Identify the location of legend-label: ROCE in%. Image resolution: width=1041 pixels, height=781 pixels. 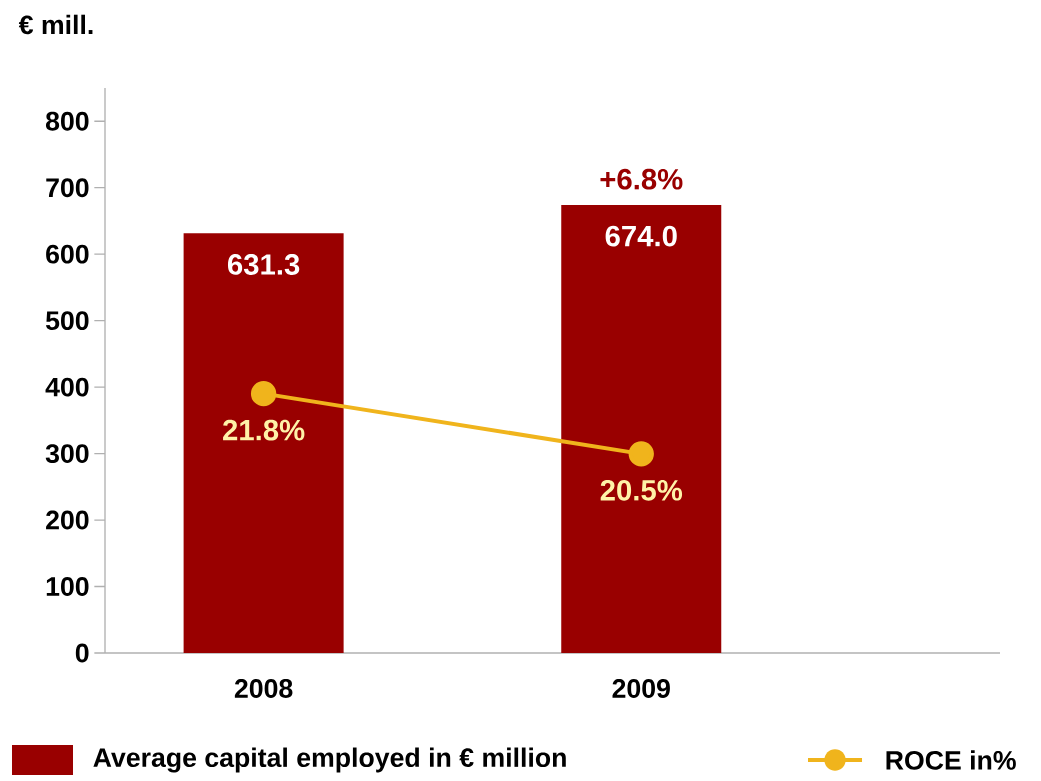
(951, 760).